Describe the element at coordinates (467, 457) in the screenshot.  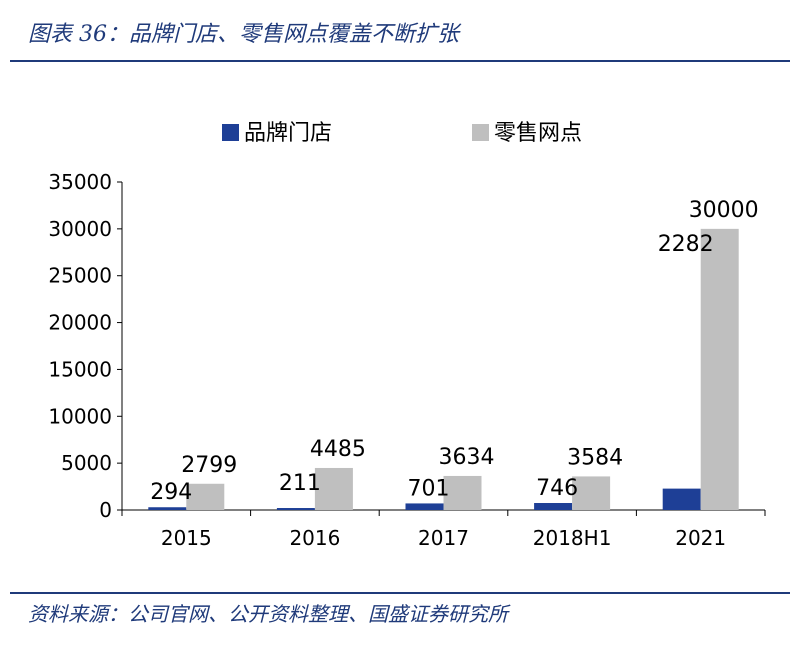
I see `data-label-series-2: 3634` at that location.